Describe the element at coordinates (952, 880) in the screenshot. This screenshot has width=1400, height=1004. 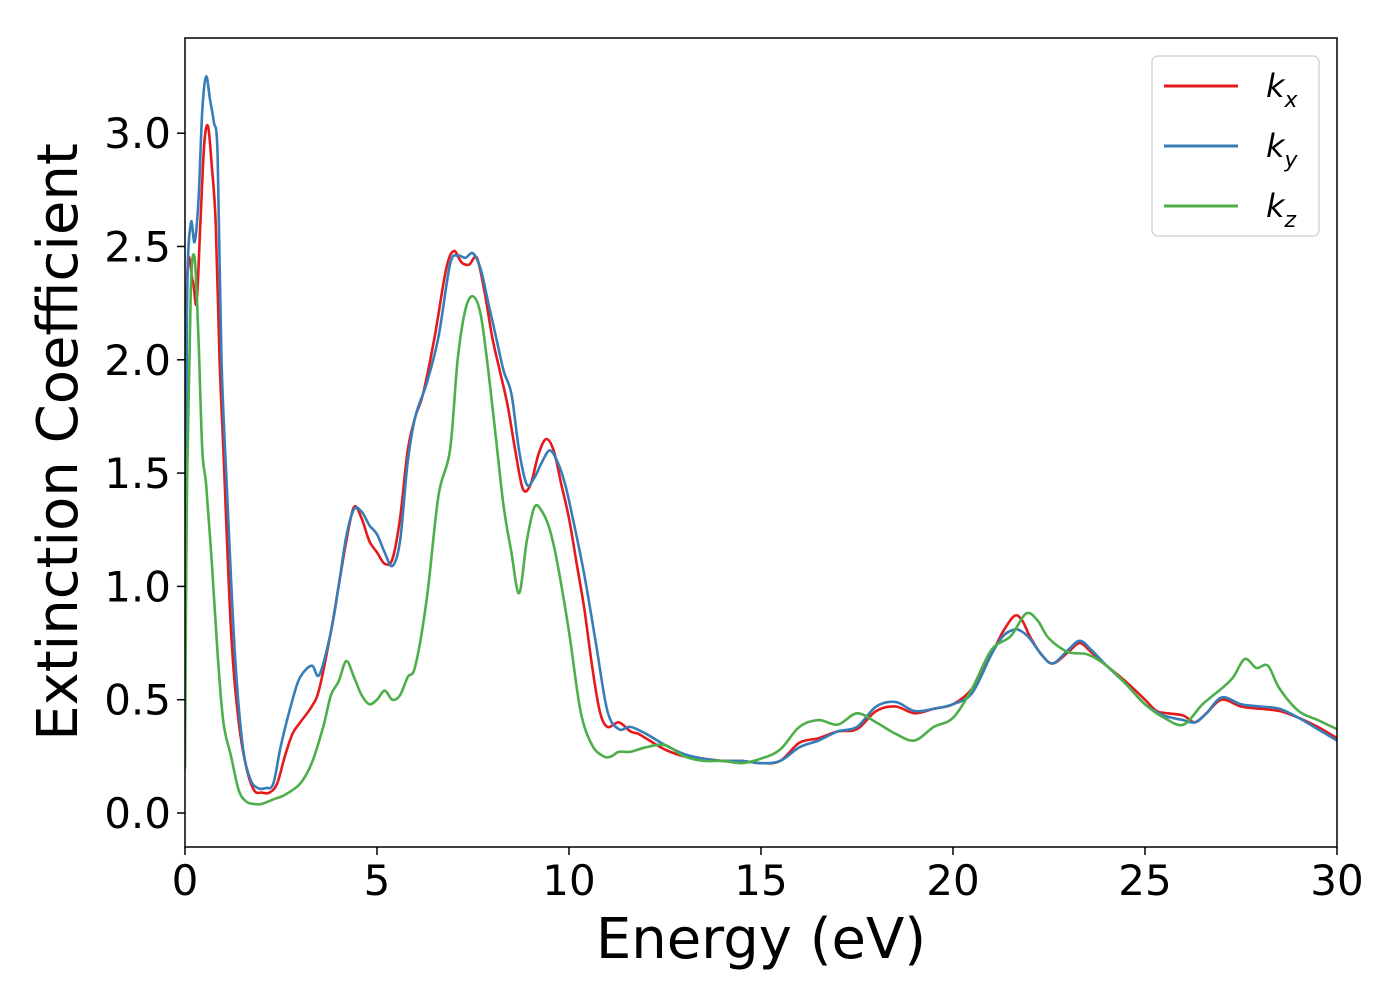
I see `x-tick-label: 20` at that location.